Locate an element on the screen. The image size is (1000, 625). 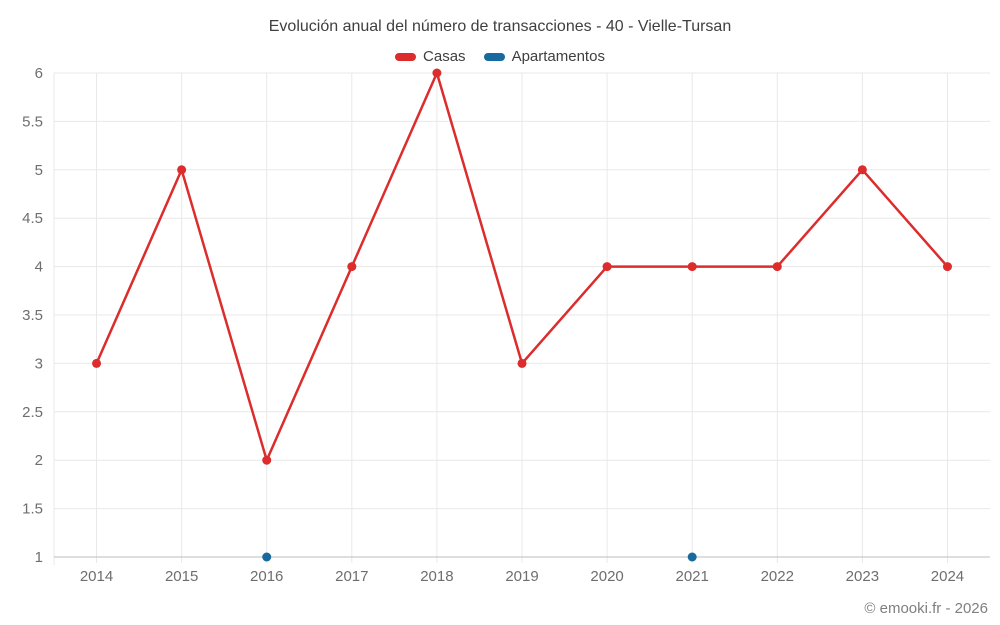
legend-item-apartamentos: Apartamentos is located at coordinates (544, 56).